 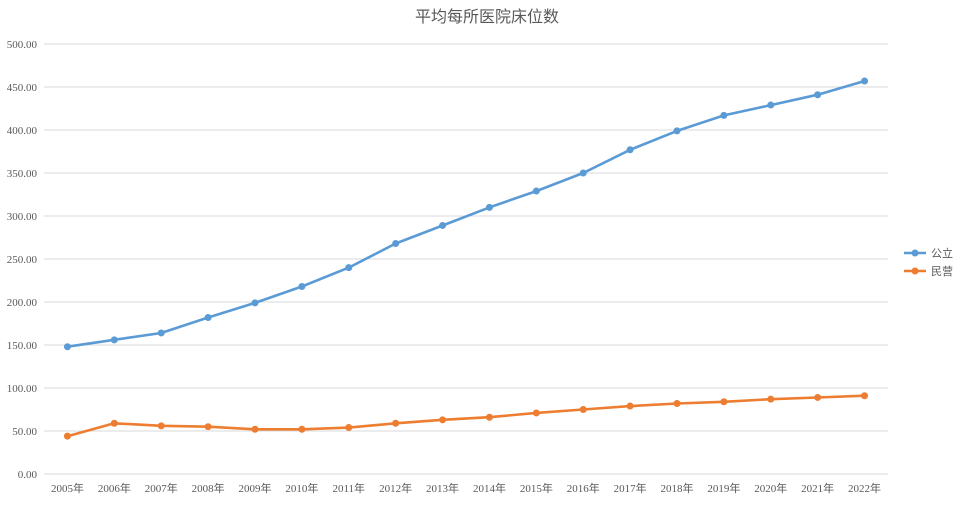 What do you see at coordinates (770, 488) in the screenshot?
I see `x-tick-label: 2020年` at bounding box center [770, 488].